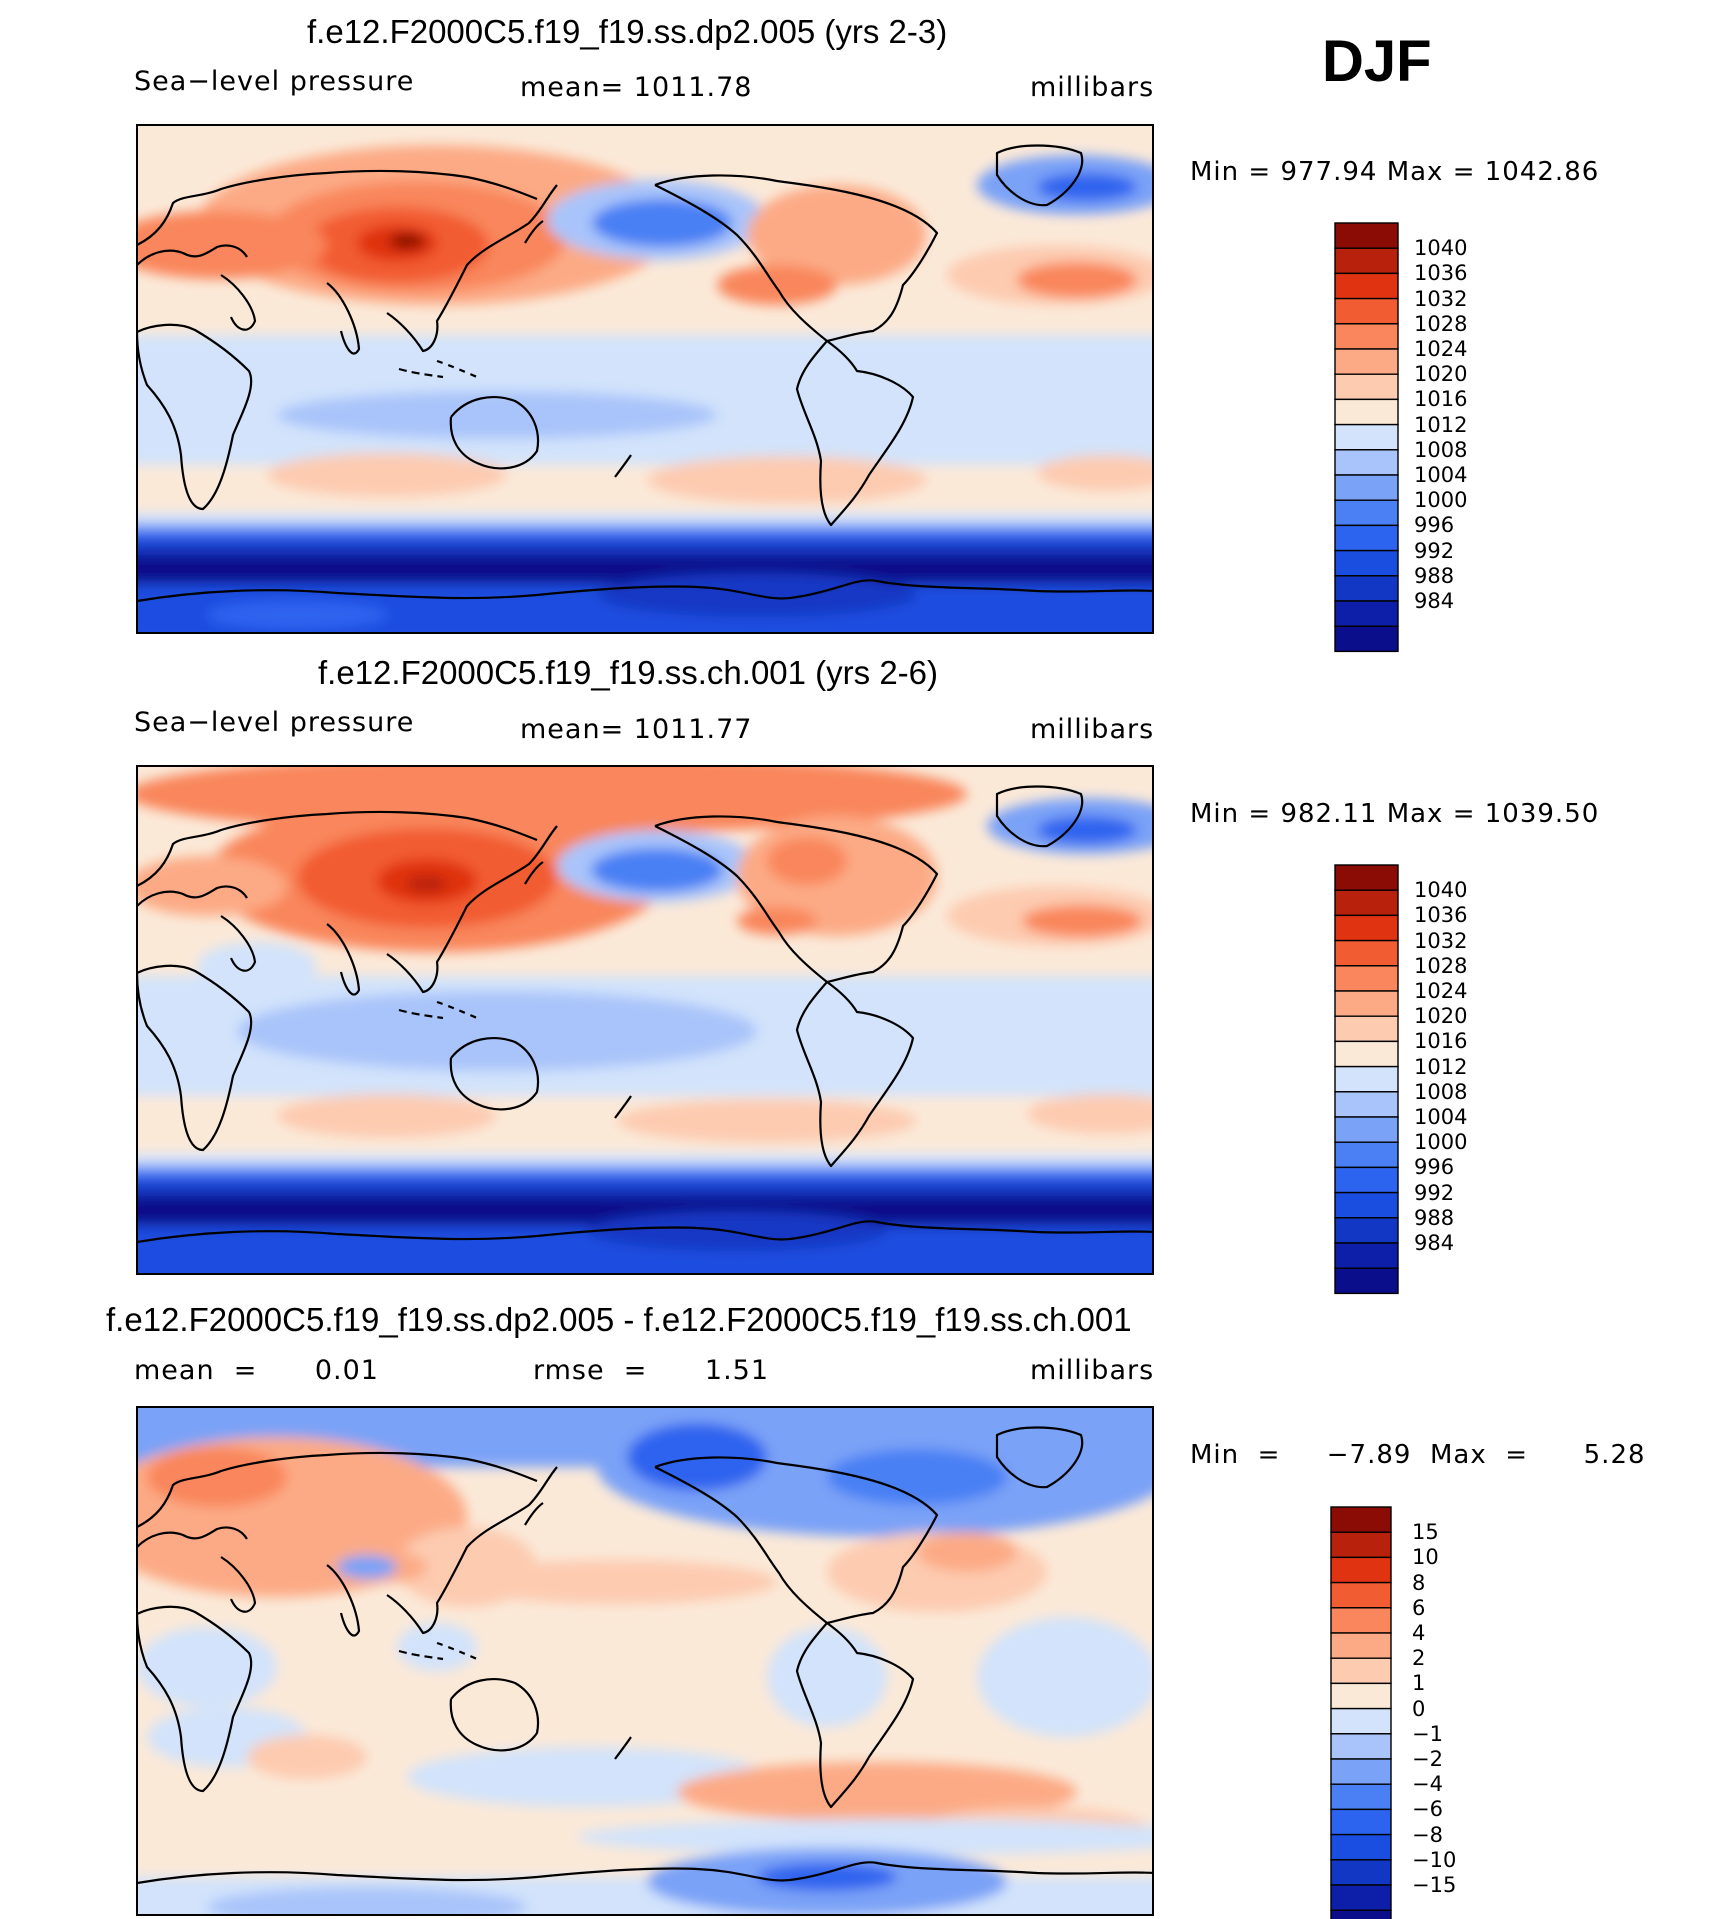  What do you see at coordinates (1419, 1633) in the screenshot?
I see `colorbar-3-tick-label: 4` at bounding box center [1419, 1633].